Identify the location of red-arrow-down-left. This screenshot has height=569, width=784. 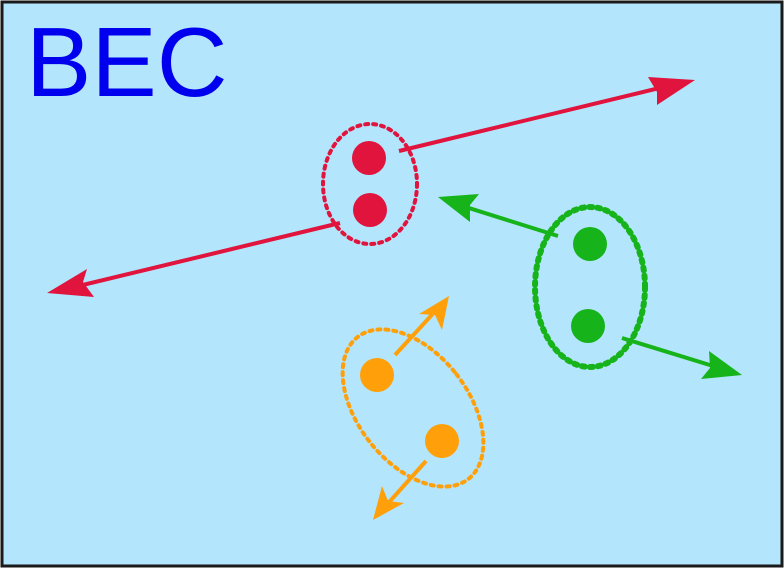
(194, 259).